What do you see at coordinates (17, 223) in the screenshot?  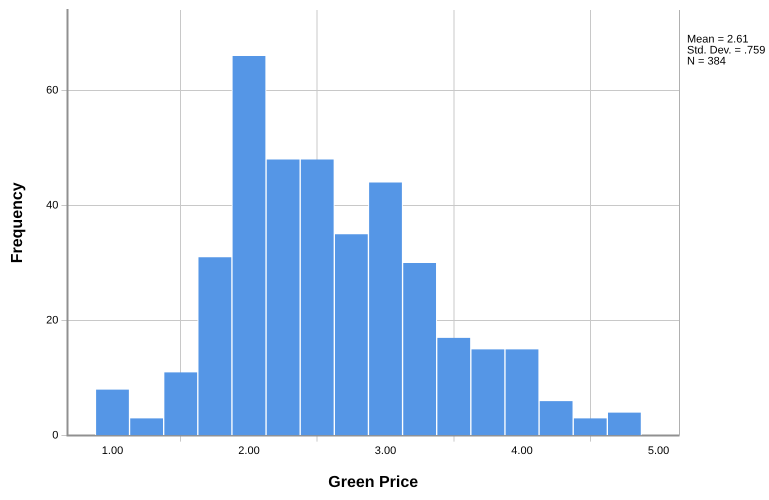 I see `y-axis-title: Frequency` at bounding box center [17, 223].